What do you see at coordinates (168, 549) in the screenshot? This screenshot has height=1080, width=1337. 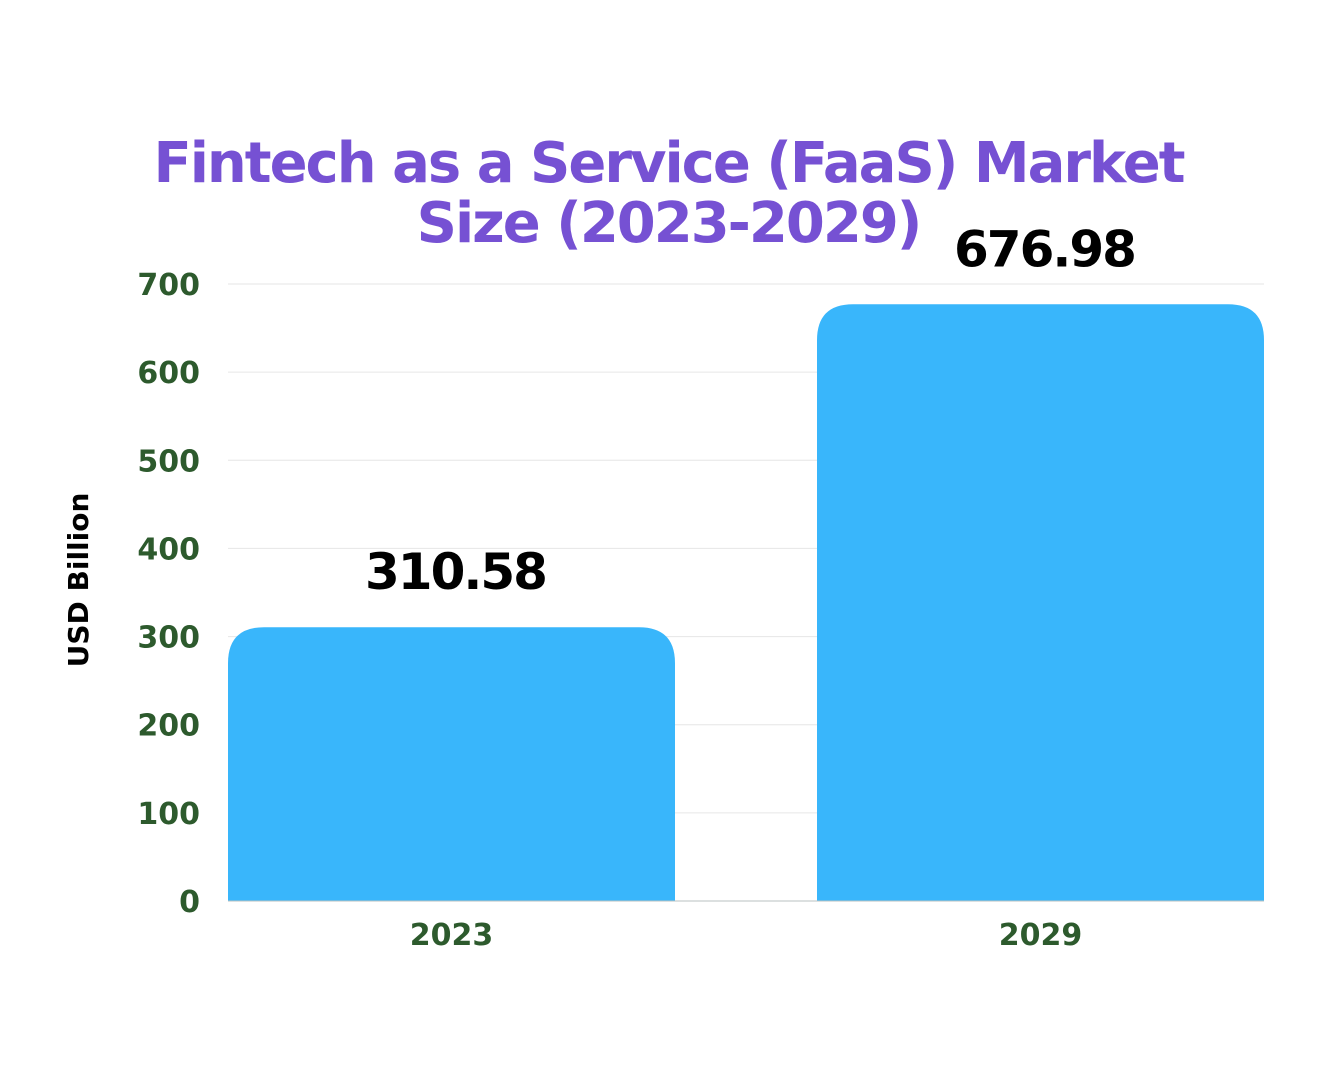 I see `y-tick-label: 400` at bounding box center [168, 549].